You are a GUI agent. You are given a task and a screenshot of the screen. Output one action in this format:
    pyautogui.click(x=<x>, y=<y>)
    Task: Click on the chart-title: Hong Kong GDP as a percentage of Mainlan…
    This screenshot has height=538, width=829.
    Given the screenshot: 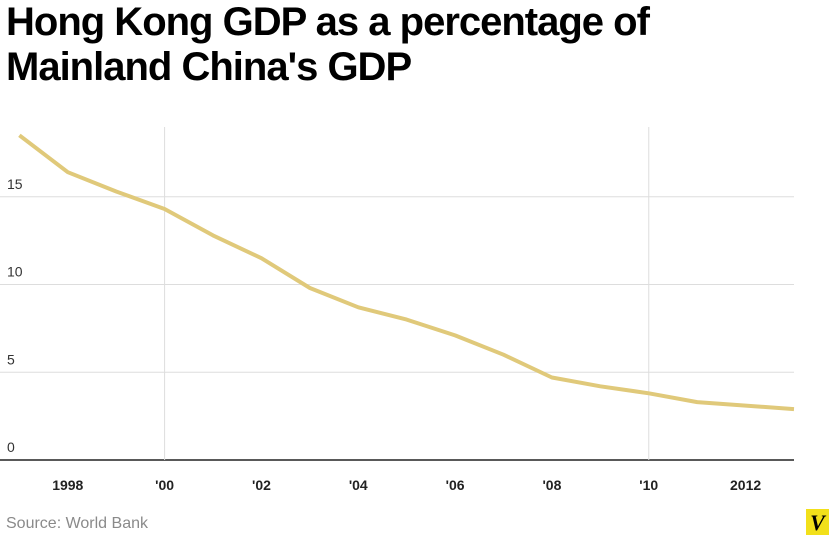 What is the action you would take?
    pyautogui.click(x=328, y=44)
    